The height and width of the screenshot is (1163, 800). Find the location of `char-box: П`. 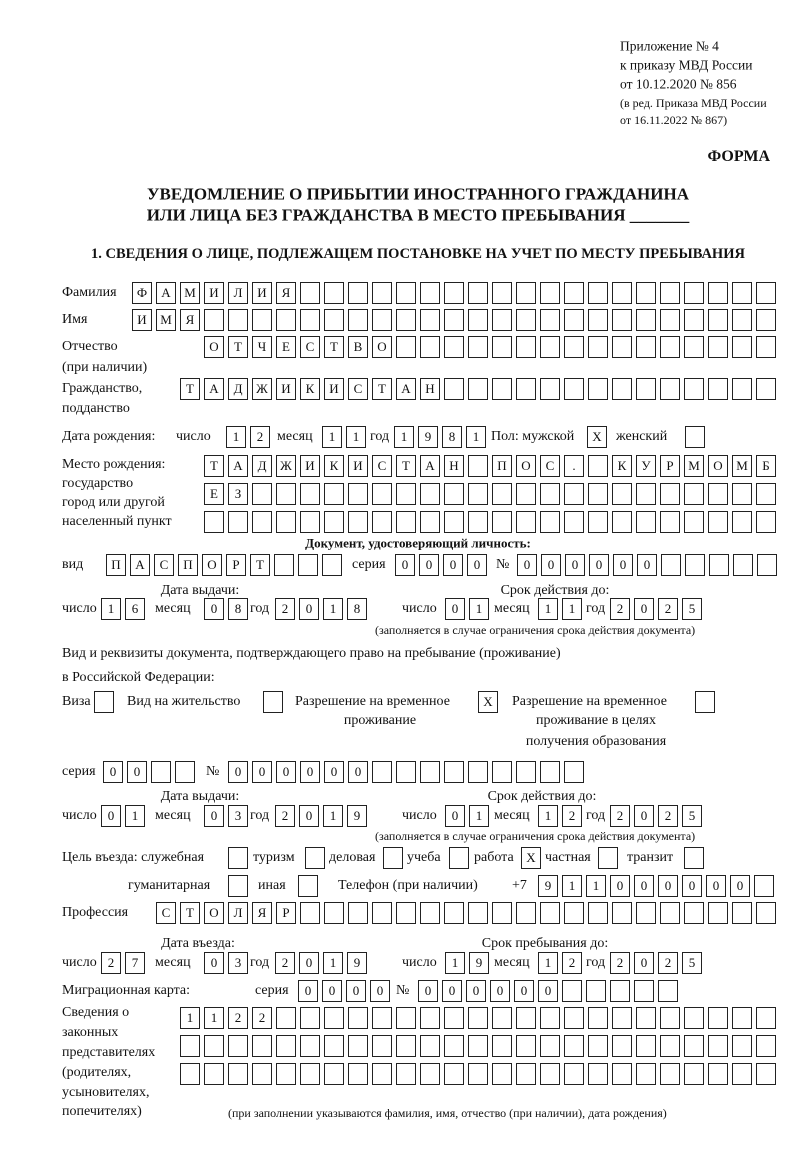

char-box: П is located at coordinates (502, 466).